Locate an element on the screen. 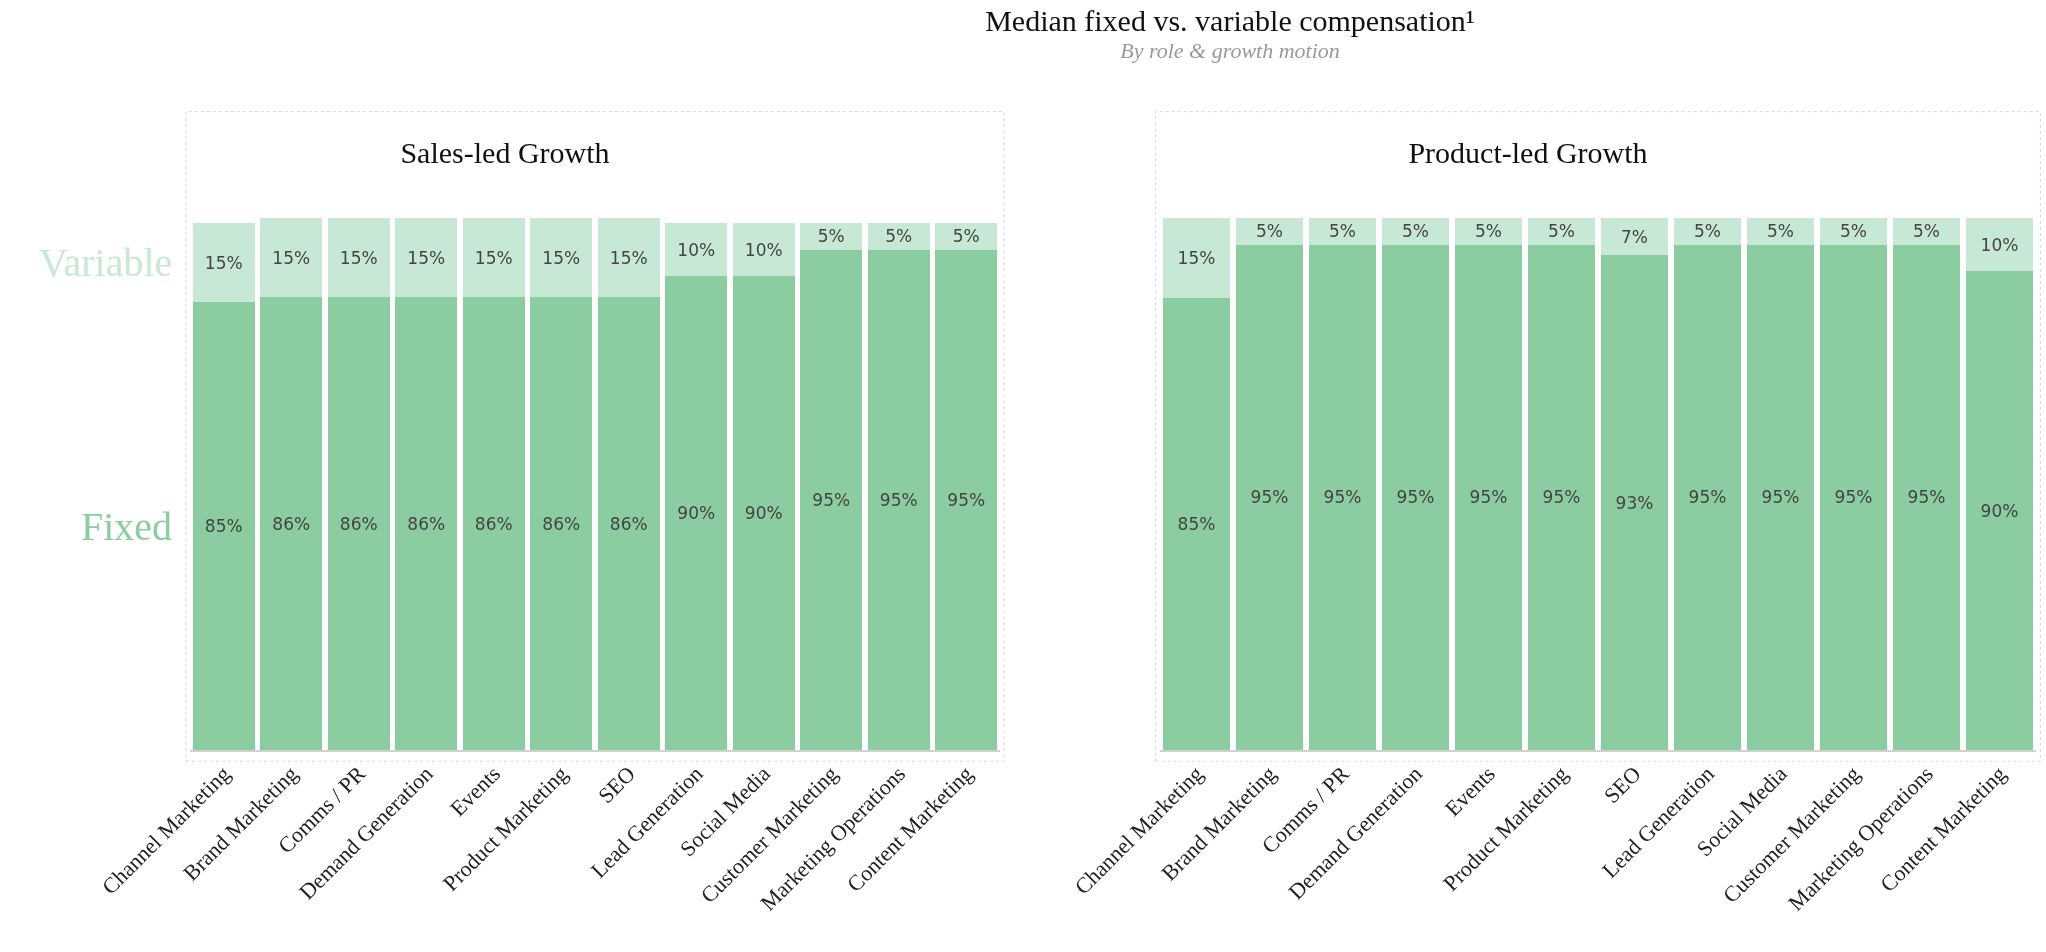 The width and height of the screenshot is (2046, 952). series-label: Fixed is located at coordinates (127, 526).